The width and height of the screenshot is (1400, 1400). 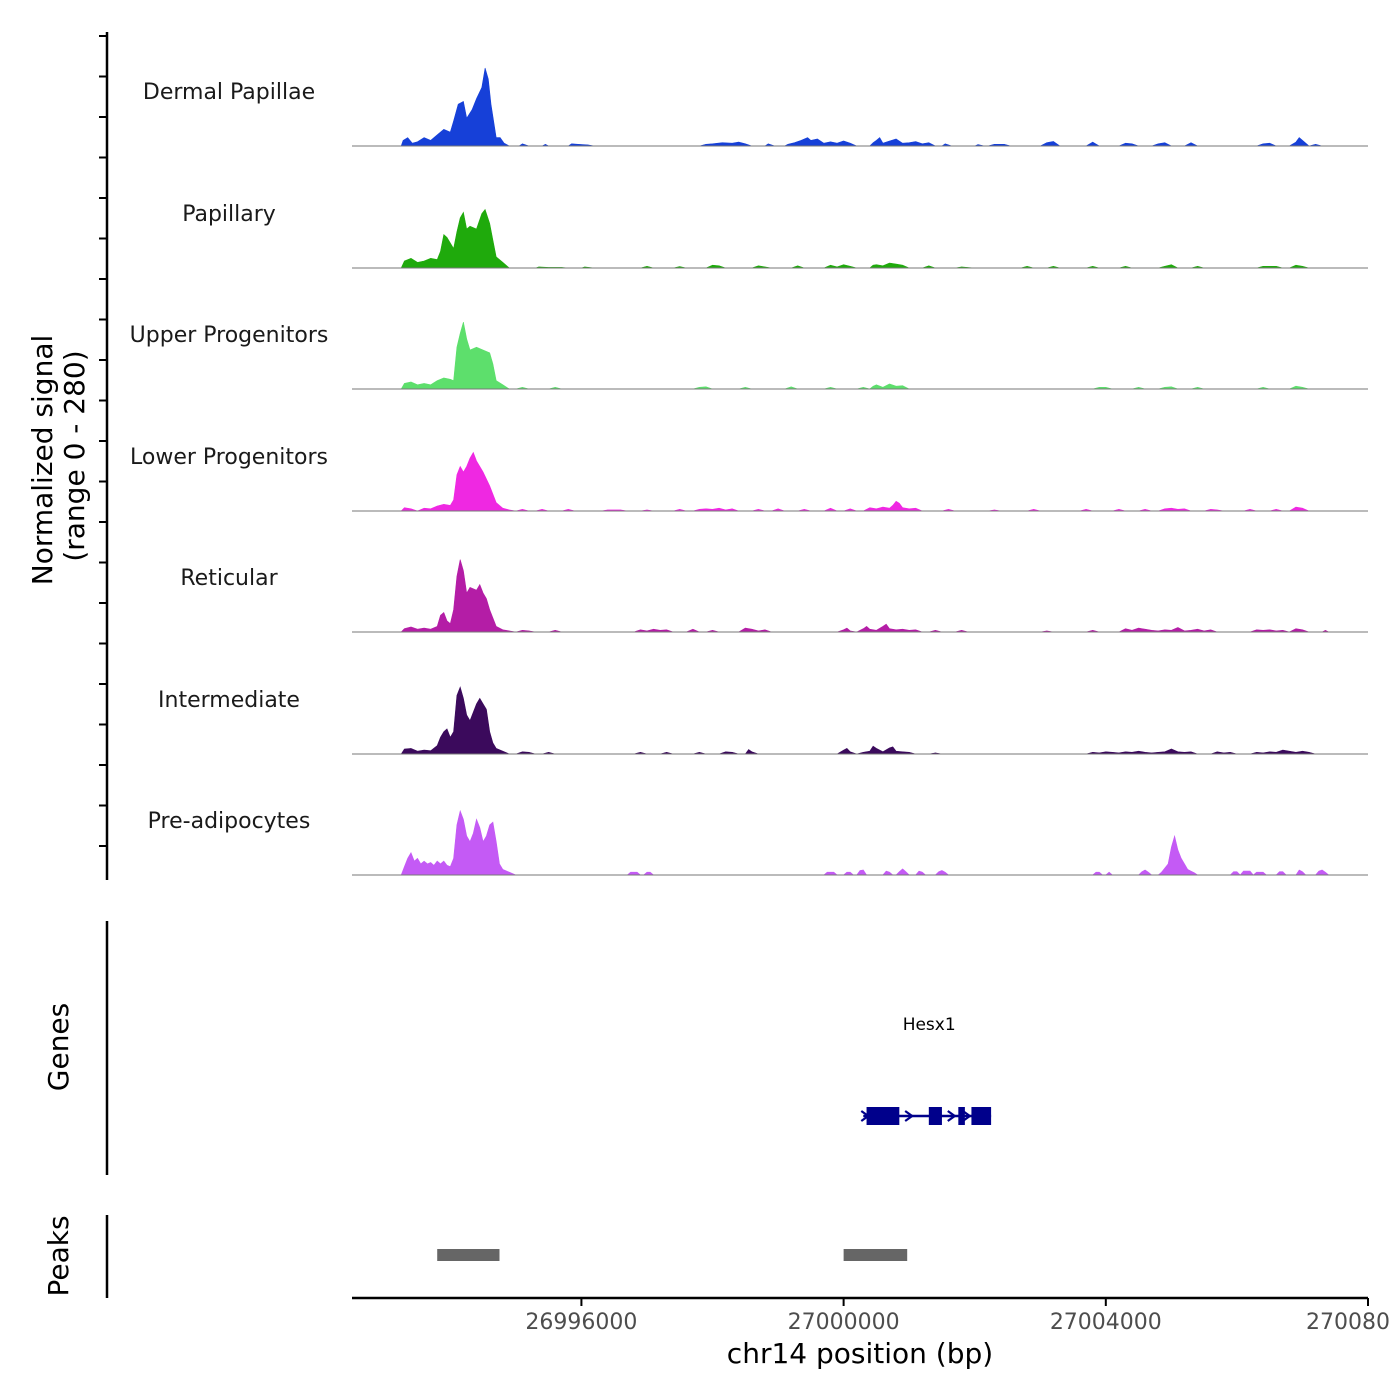 What do you see at coordinates (672, 1255) in the screenshot?
I see `peak-track` at bounding box center [672, 1255].